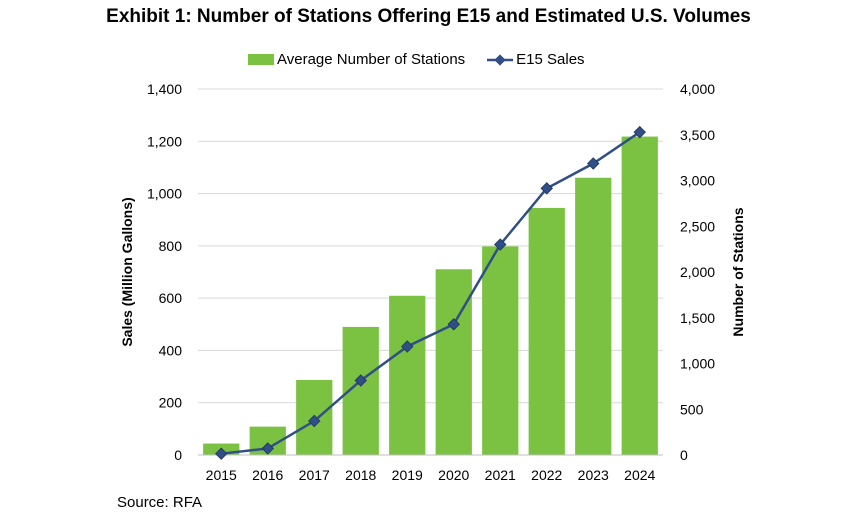  I want to click on chart-legend: Average Number of Stations E15 Sales, so click(427, 59).